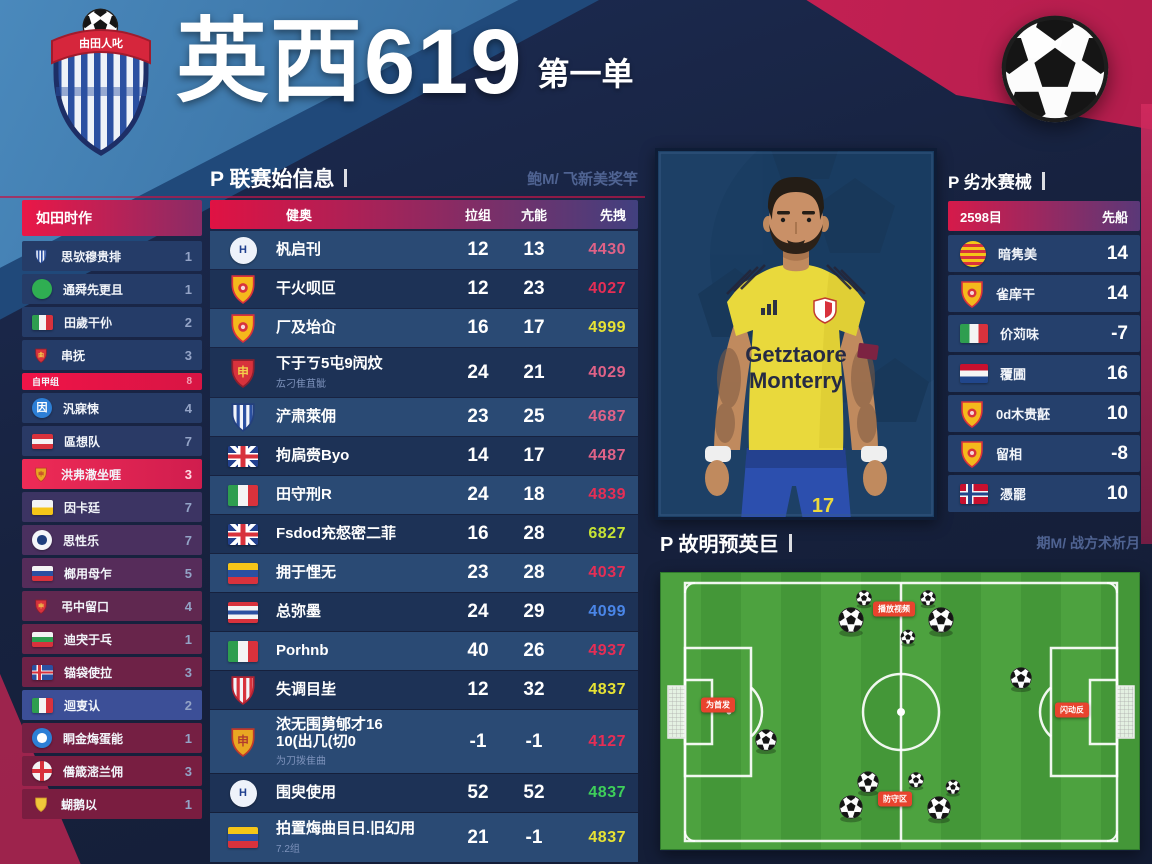  Describe the element at coordinates (363, 689) in the screenshot. I see `team-cell: 失调目坒` at that location.